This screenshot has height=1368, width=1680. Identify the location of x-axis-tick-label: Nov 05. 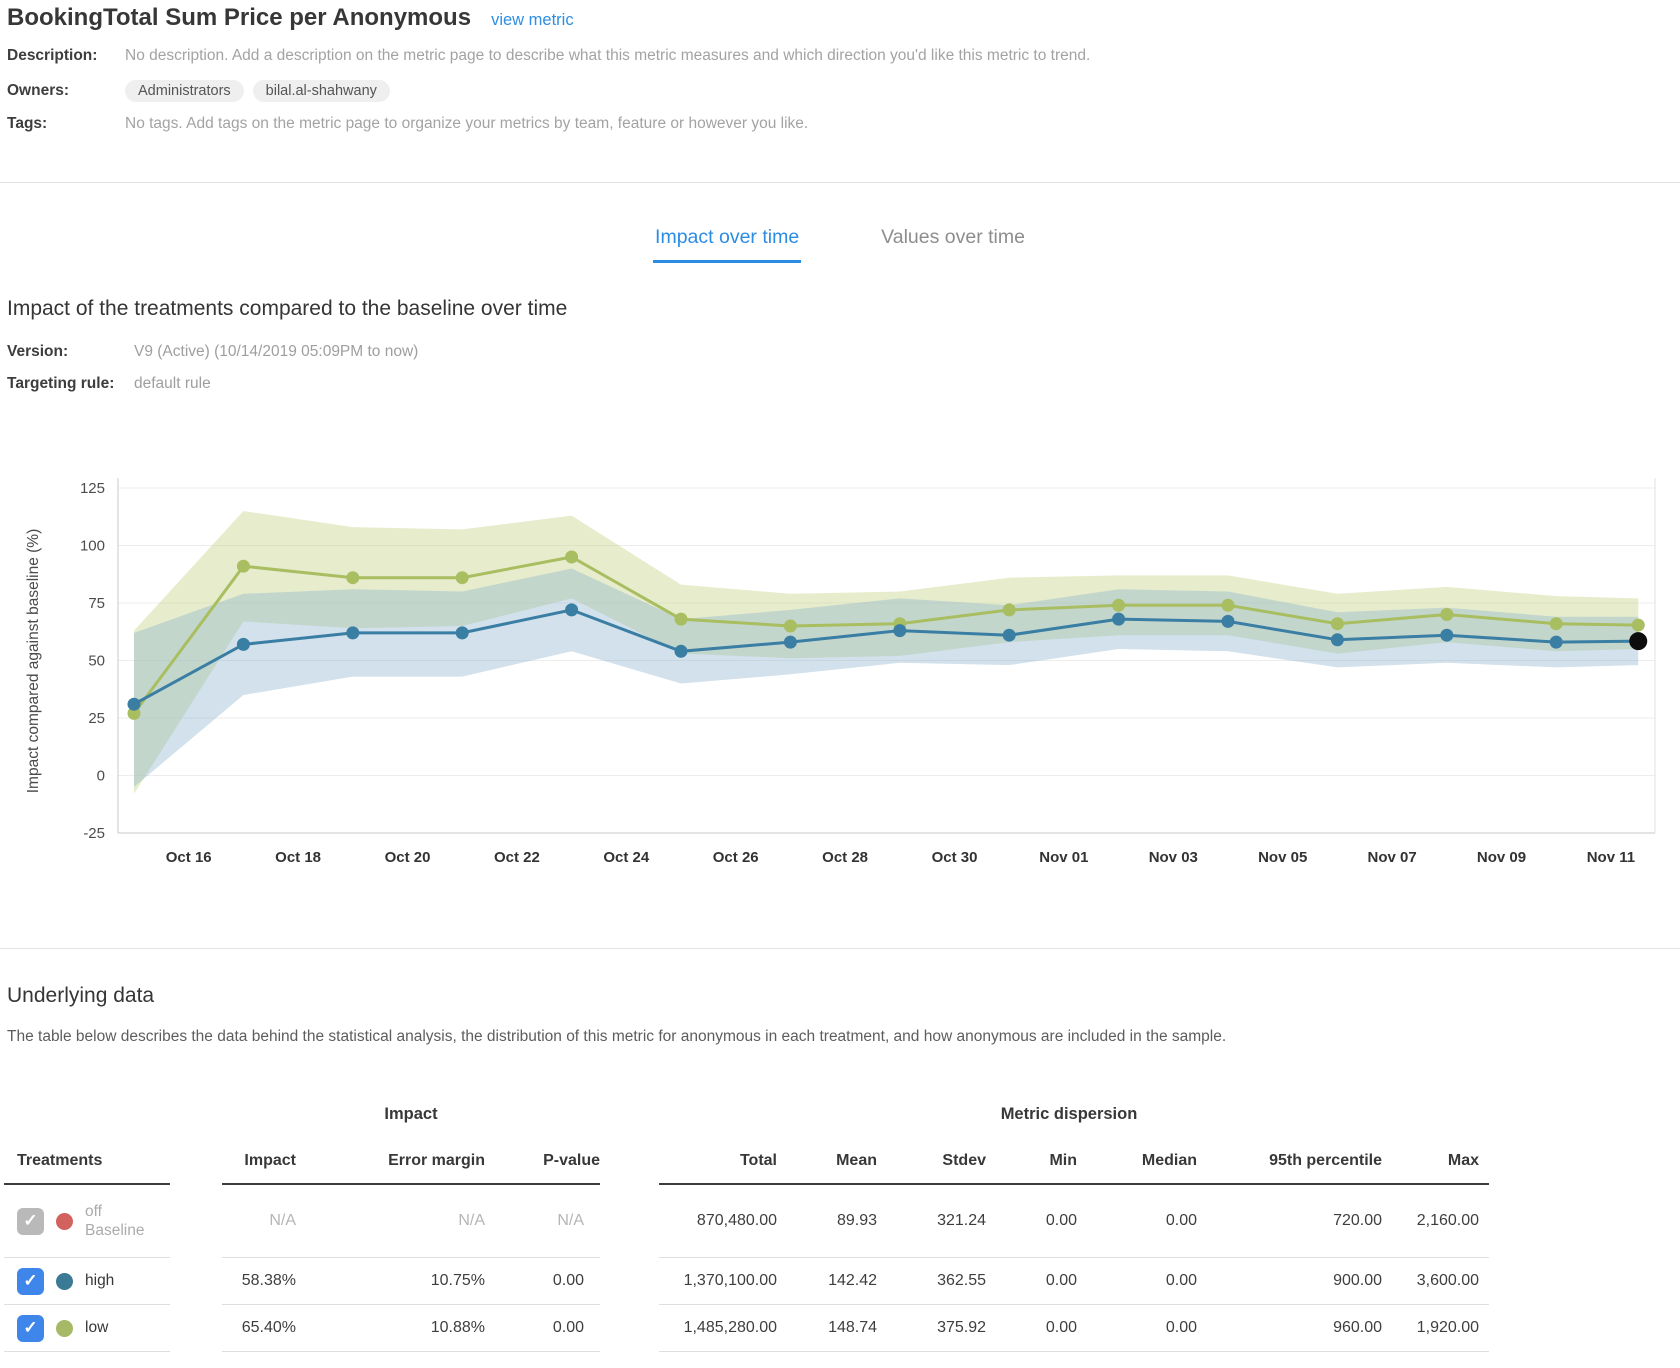
(1282, 857).